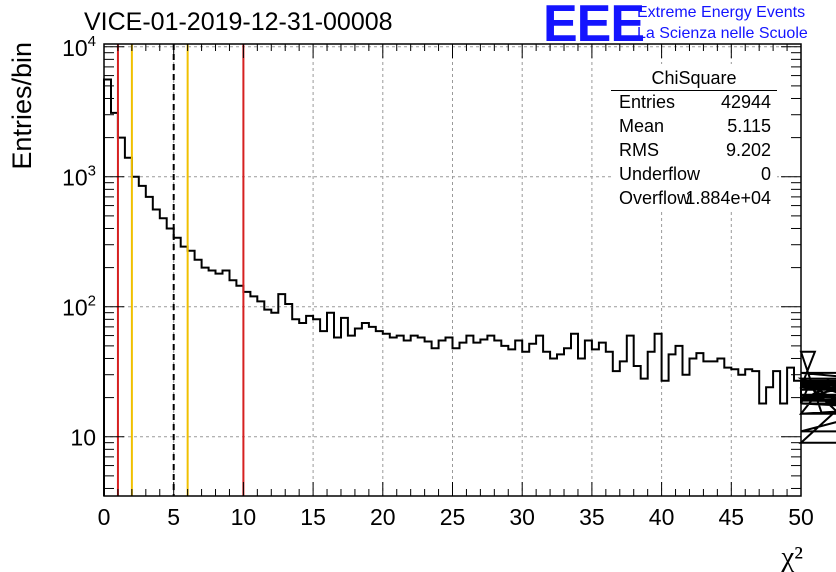 This screenshot has height=572, width=836. What do you see at coordinates (801, 517) in the screenshot?
I see `x-tick-label: 50` at bounding box center [801, 517].